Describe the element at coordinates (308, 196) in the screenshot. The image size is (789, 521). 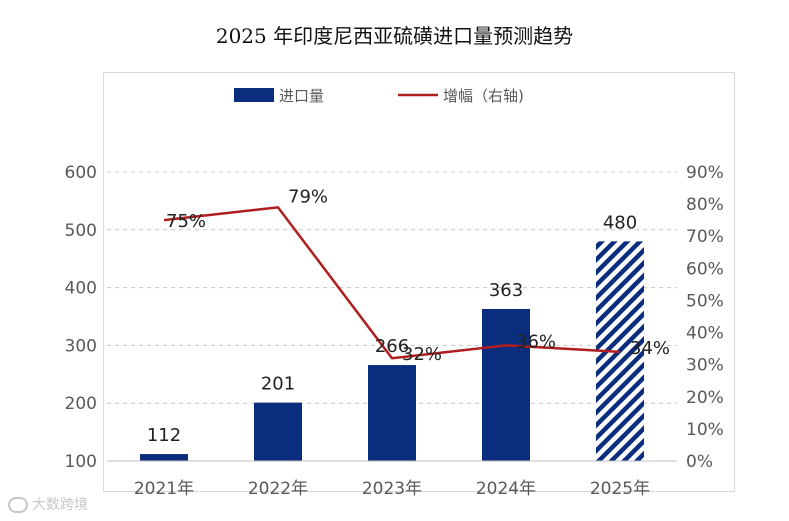
I see `line-value-label: 79%` at that location.